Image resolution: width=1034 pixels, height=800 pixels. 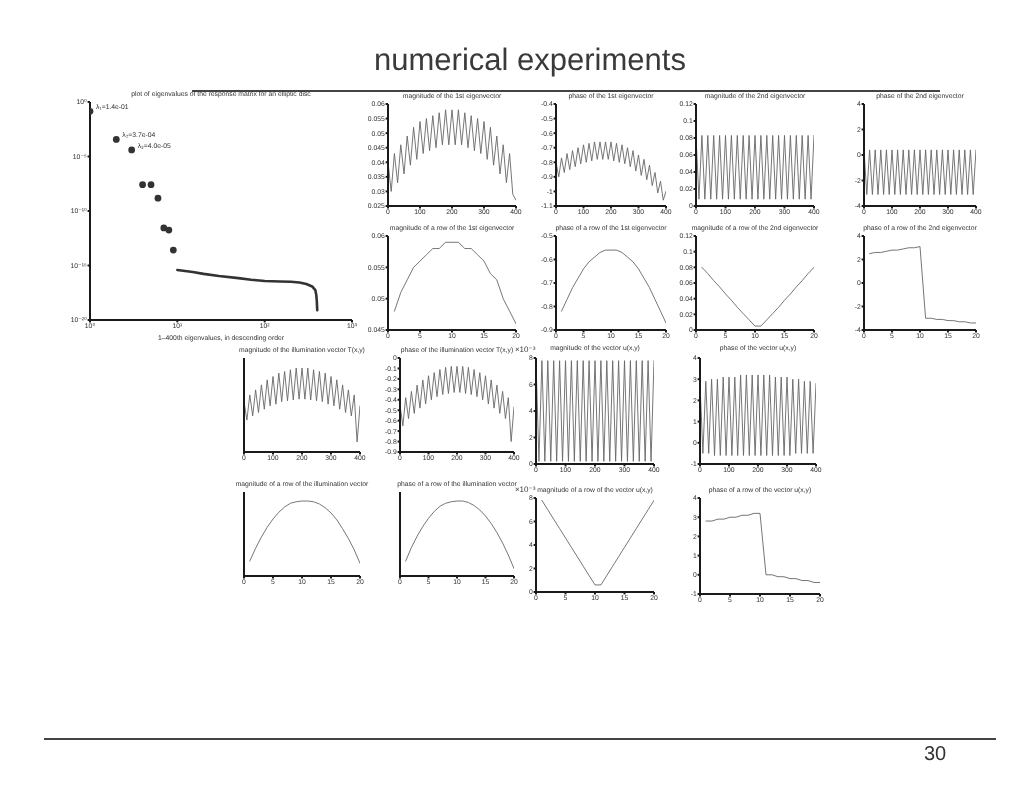 I want to click on text: 30, so click(x=935, y=756).